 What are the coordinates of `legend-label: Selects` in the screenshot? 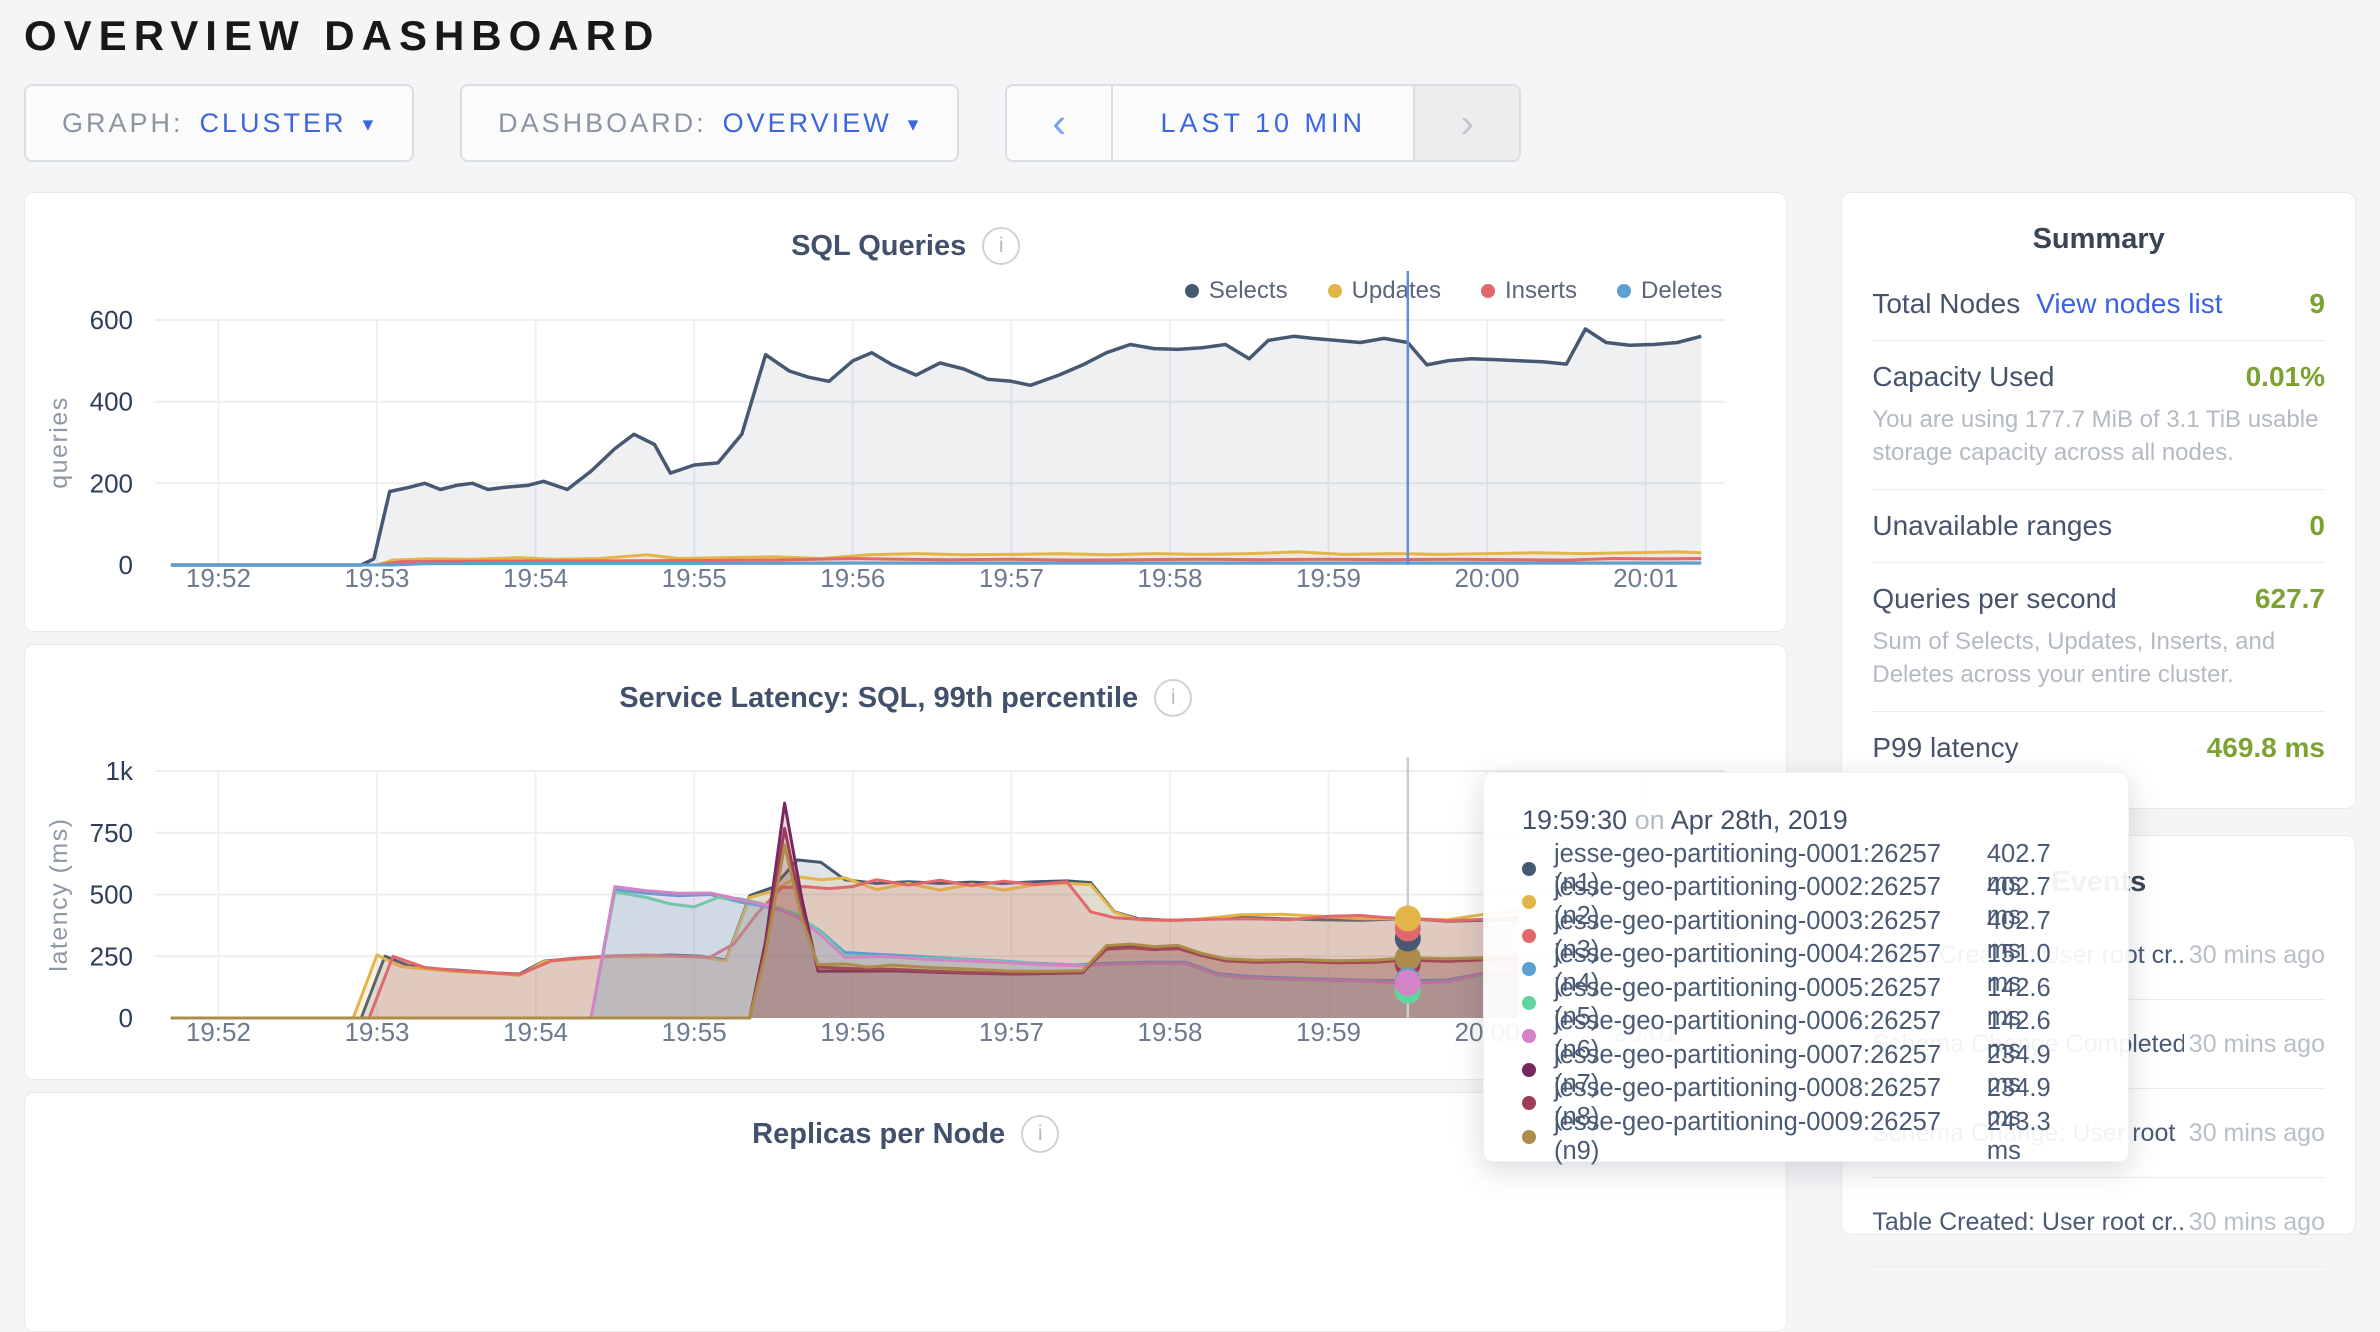 It's located at (1248, 290).